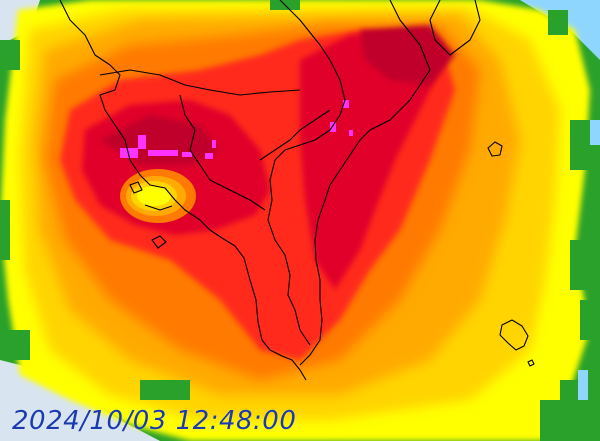  What do you see at coordinates (154, 421) in the screenshot?
I see `timestamp-label: 2024/10/03 12:48:00` at bounding box center [154, 421].